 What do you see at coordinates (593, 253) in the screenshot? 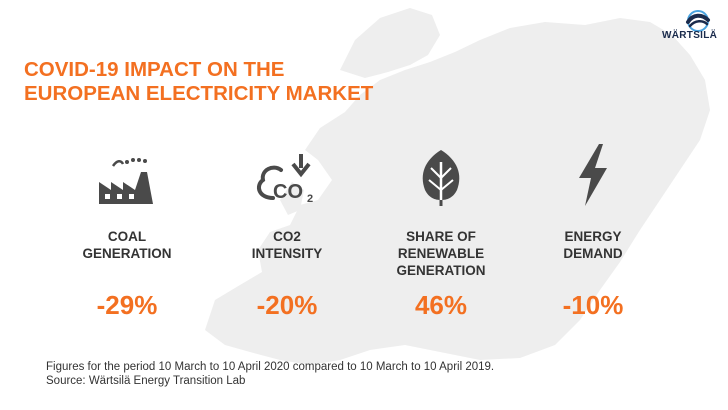
I see `metric-label-line: DEMAND` at bounding box center [593, 253].